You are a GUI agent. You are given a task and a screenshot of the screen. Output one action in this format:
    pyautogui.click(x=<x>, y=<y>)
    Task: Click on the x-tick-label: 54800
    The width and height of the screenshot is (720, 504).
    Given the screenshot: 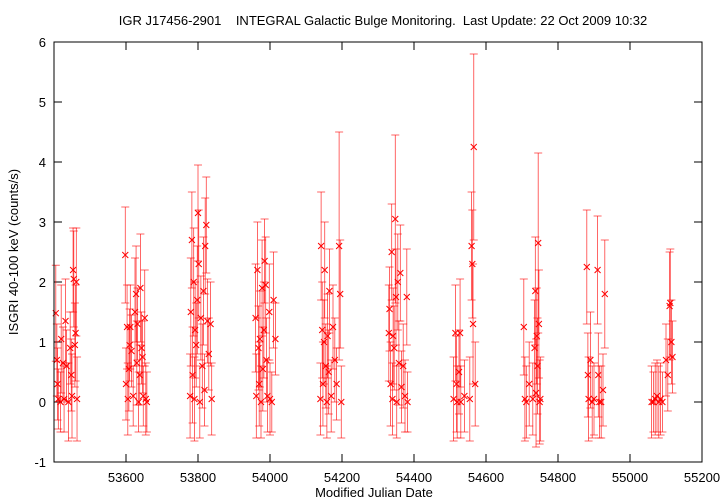 What is the action you would take?
    pyautogui.click(x=558, y=477)
    